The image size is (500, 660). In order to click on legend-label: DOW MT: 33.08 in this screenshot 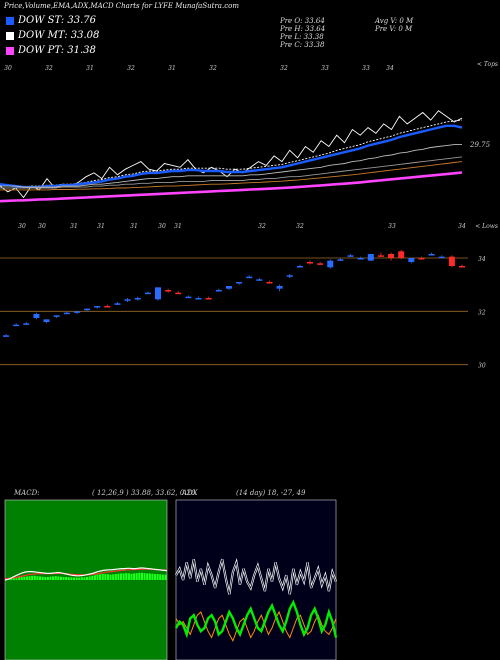, I will do `click(59, 35)`.